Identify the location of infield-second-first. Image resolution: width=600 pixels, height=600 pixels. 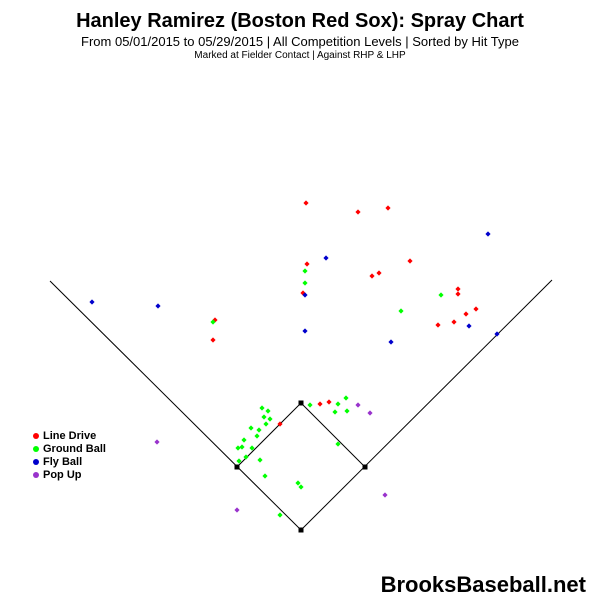
(333, 435).